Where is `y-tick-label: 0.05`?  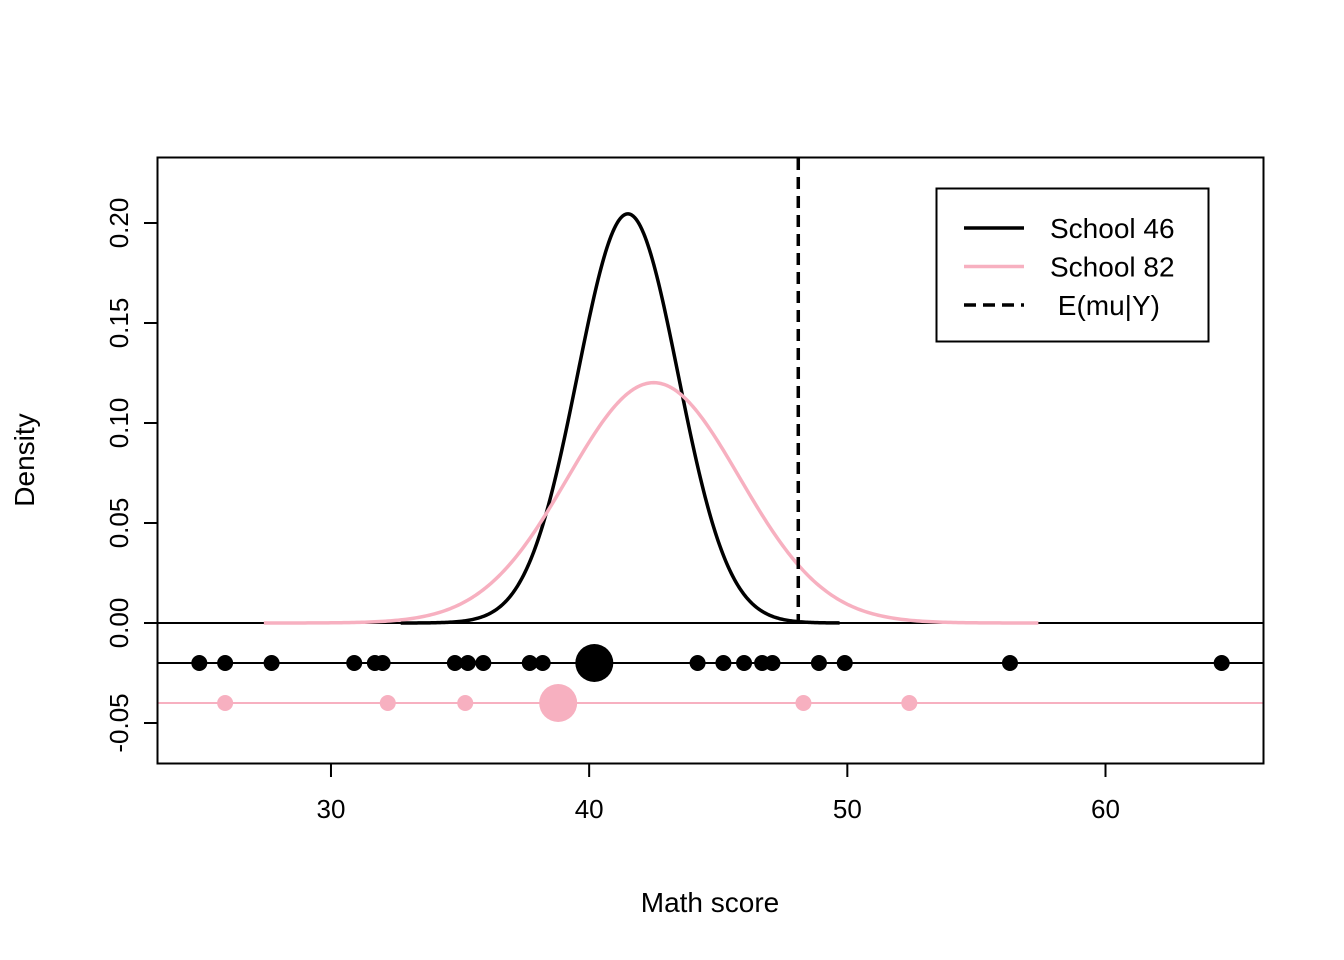 y-tick-label: 0.05 is located at coordinates (119, 523).